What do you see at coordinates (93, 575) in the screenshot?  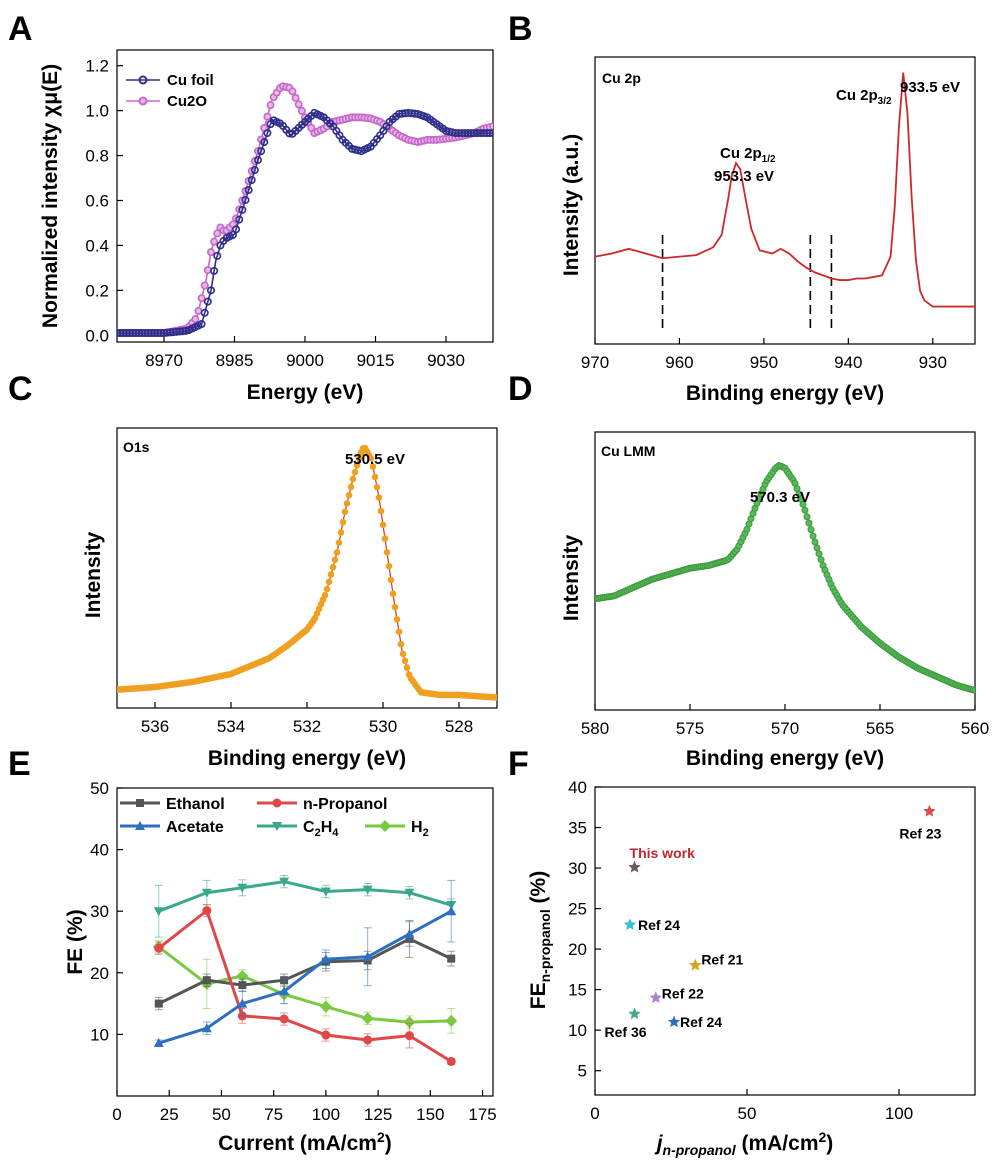 I see `panel-c-ylabel: Intensity` at bounding box center [93, 575].